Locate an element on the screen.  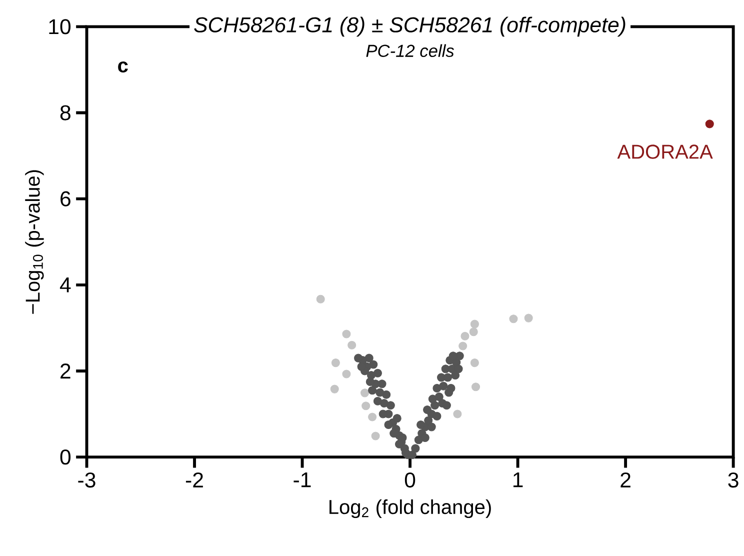
x-tick-label: 0 is located at coordinates (410, 480).